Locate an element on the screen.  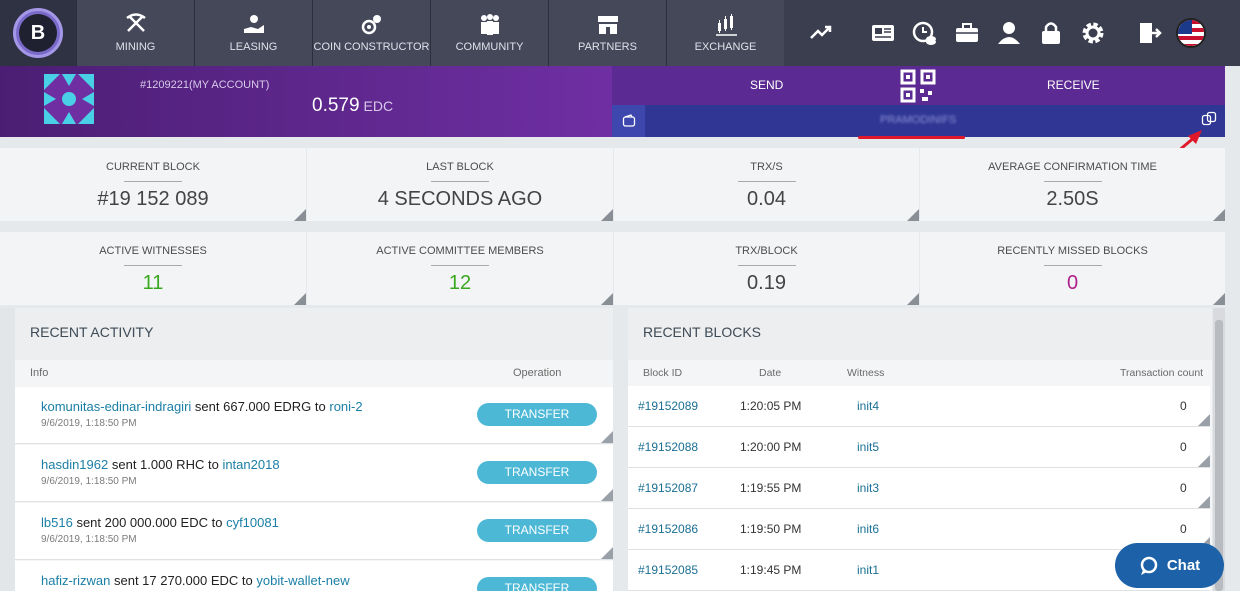
nav-coin-constructor: COIN CONSTRUCTOR is located at coordinates (371, 33).